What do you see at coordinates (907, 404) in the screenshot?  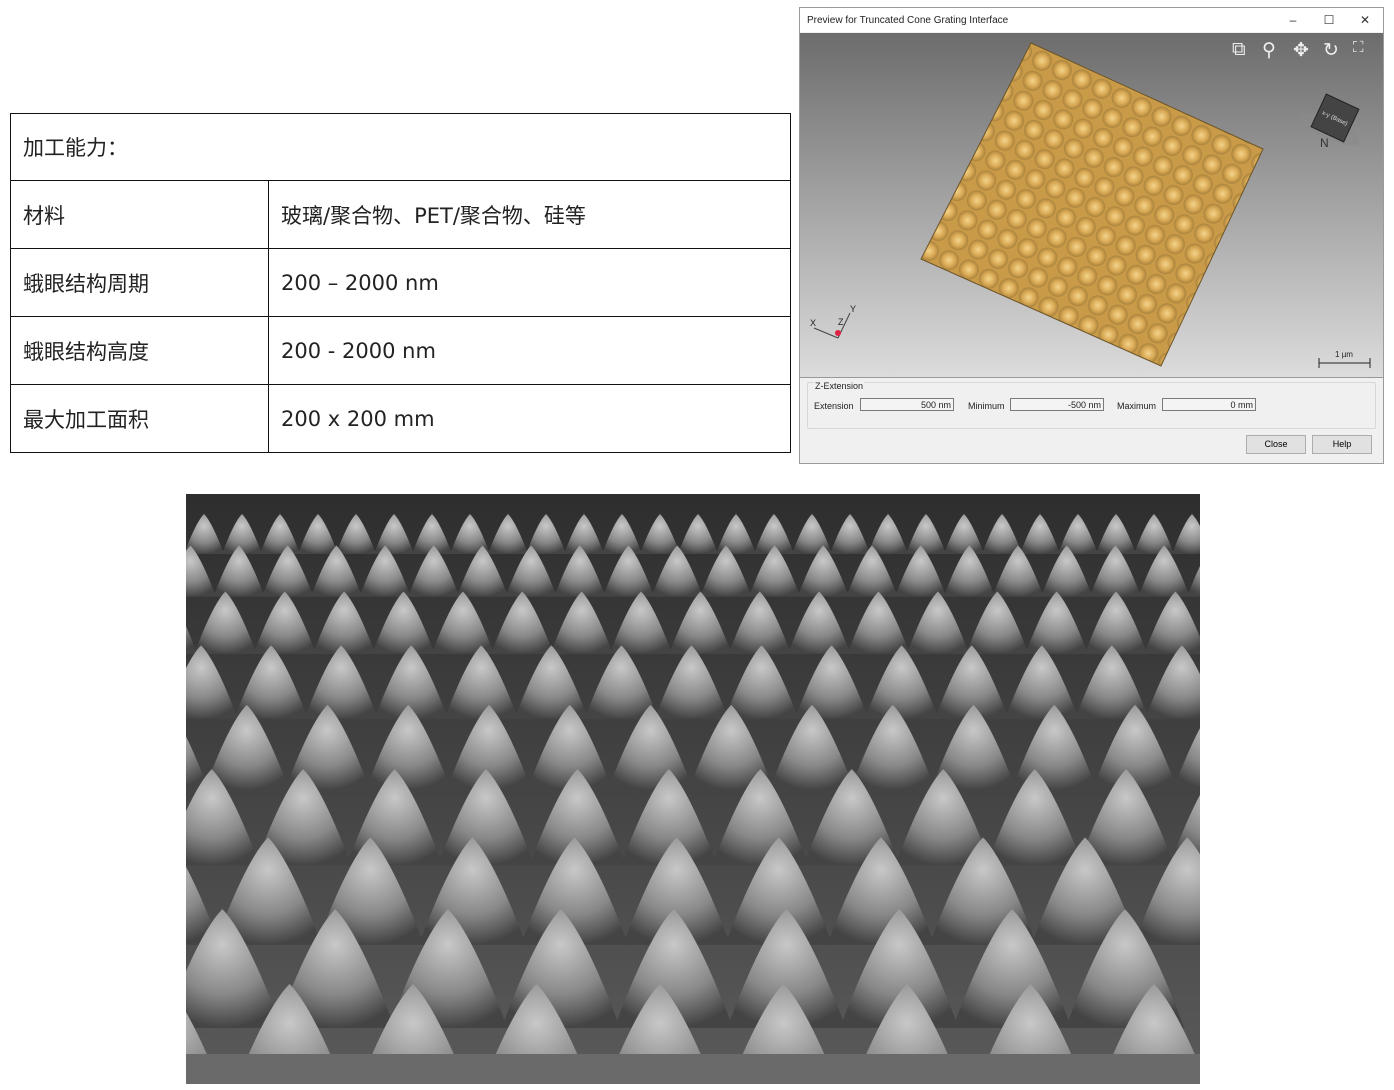 I see `extension-field: 500 nm` at bounding box center [907, 404].